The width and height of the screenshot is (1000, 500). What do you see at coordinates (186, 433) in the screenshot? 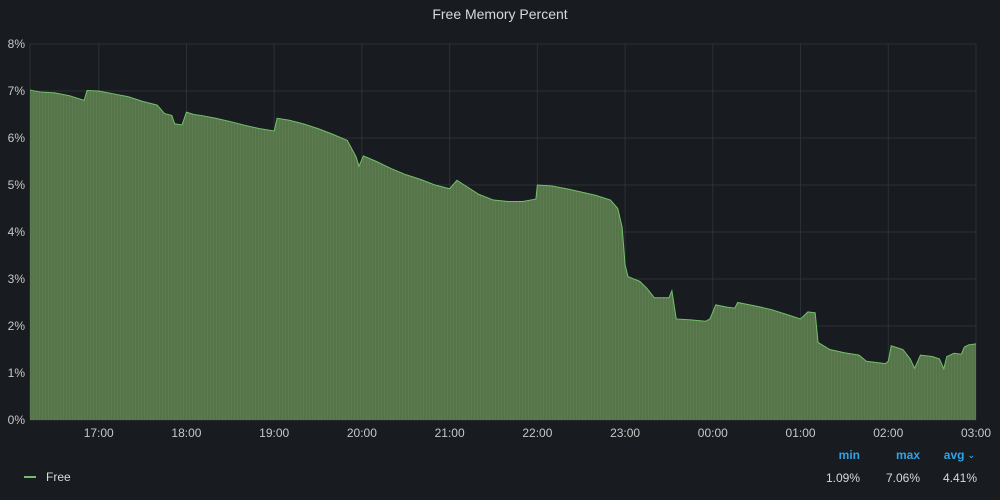
I see `x-tick-label: 18:00` at bounding box center [186, 433].